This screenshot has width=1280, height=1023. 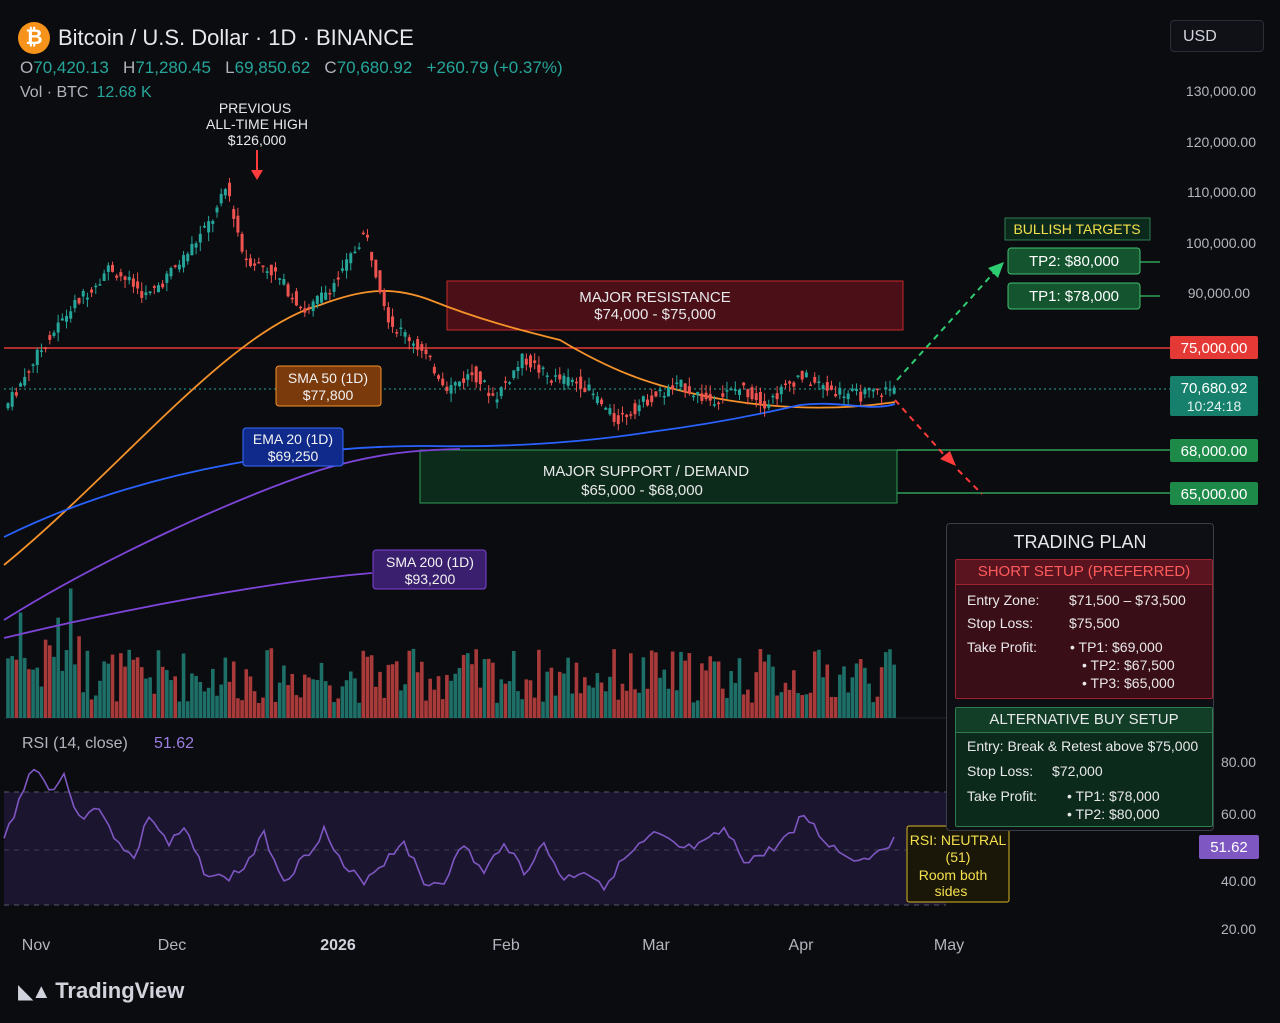 I want to click on support-zone, so click(x=658, y=476).